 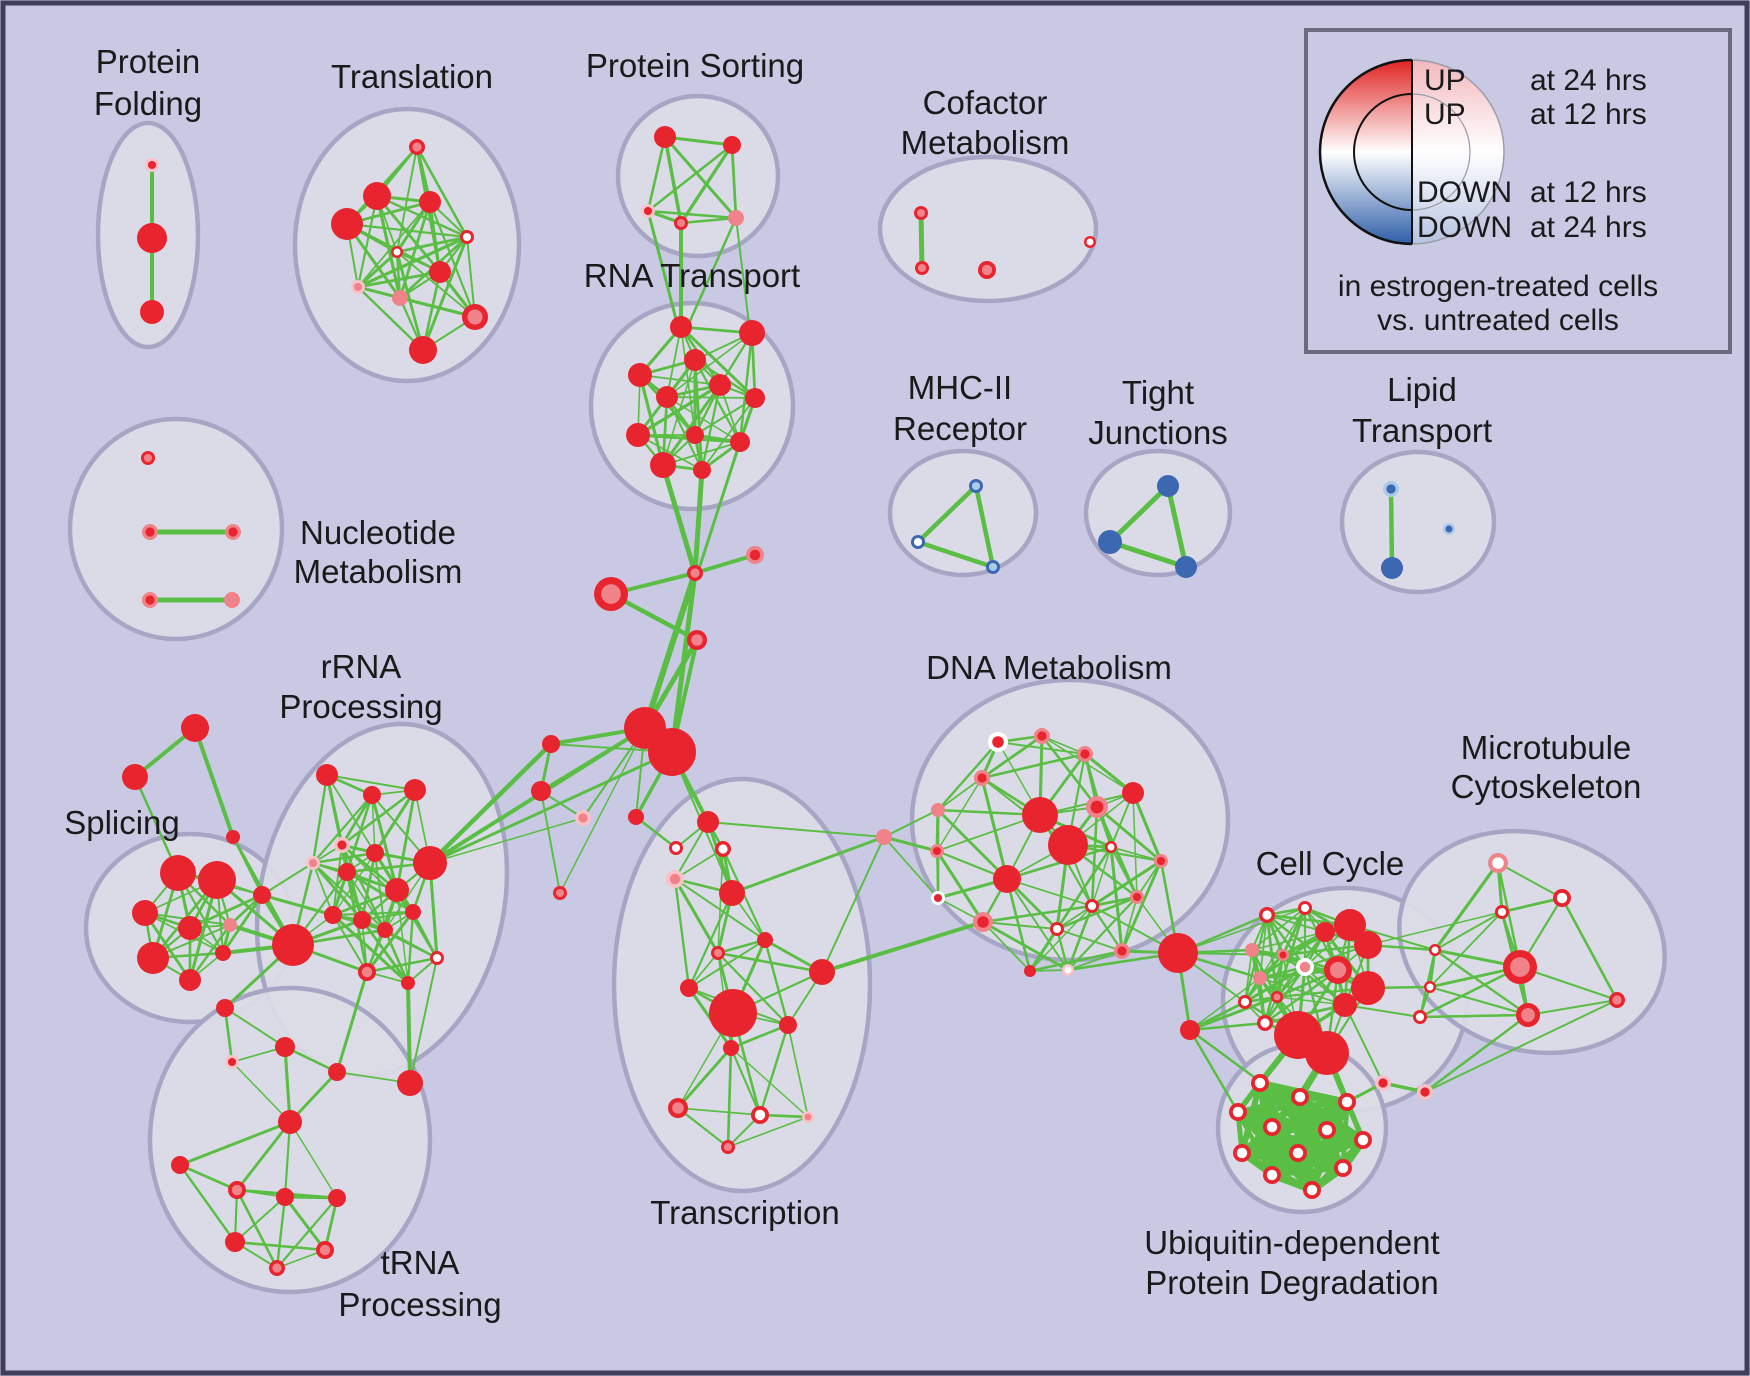 I want to click on cluster-ellipse-lipid-transport, so click(x=1418, y=522).